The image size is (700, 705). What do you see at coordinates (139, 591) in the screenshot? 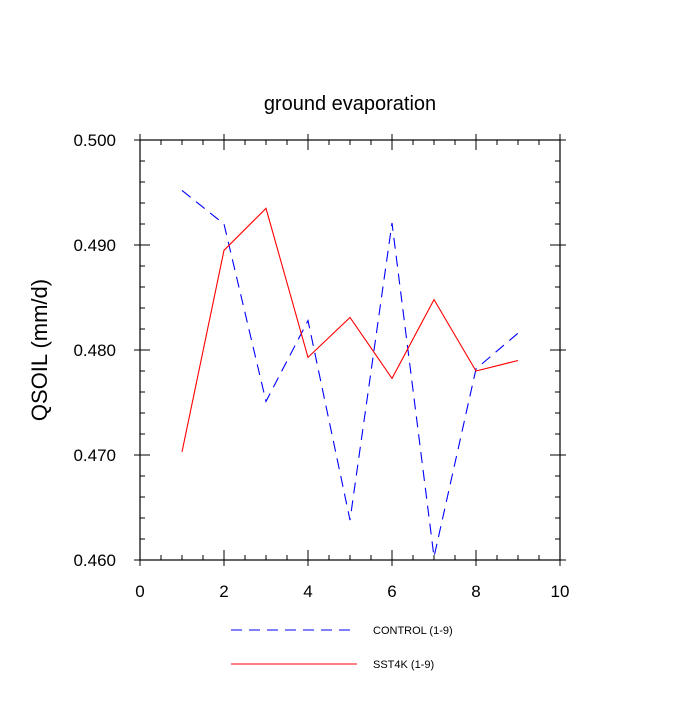
I see `x-tick-label: 0` at bounding box center [139, 591].